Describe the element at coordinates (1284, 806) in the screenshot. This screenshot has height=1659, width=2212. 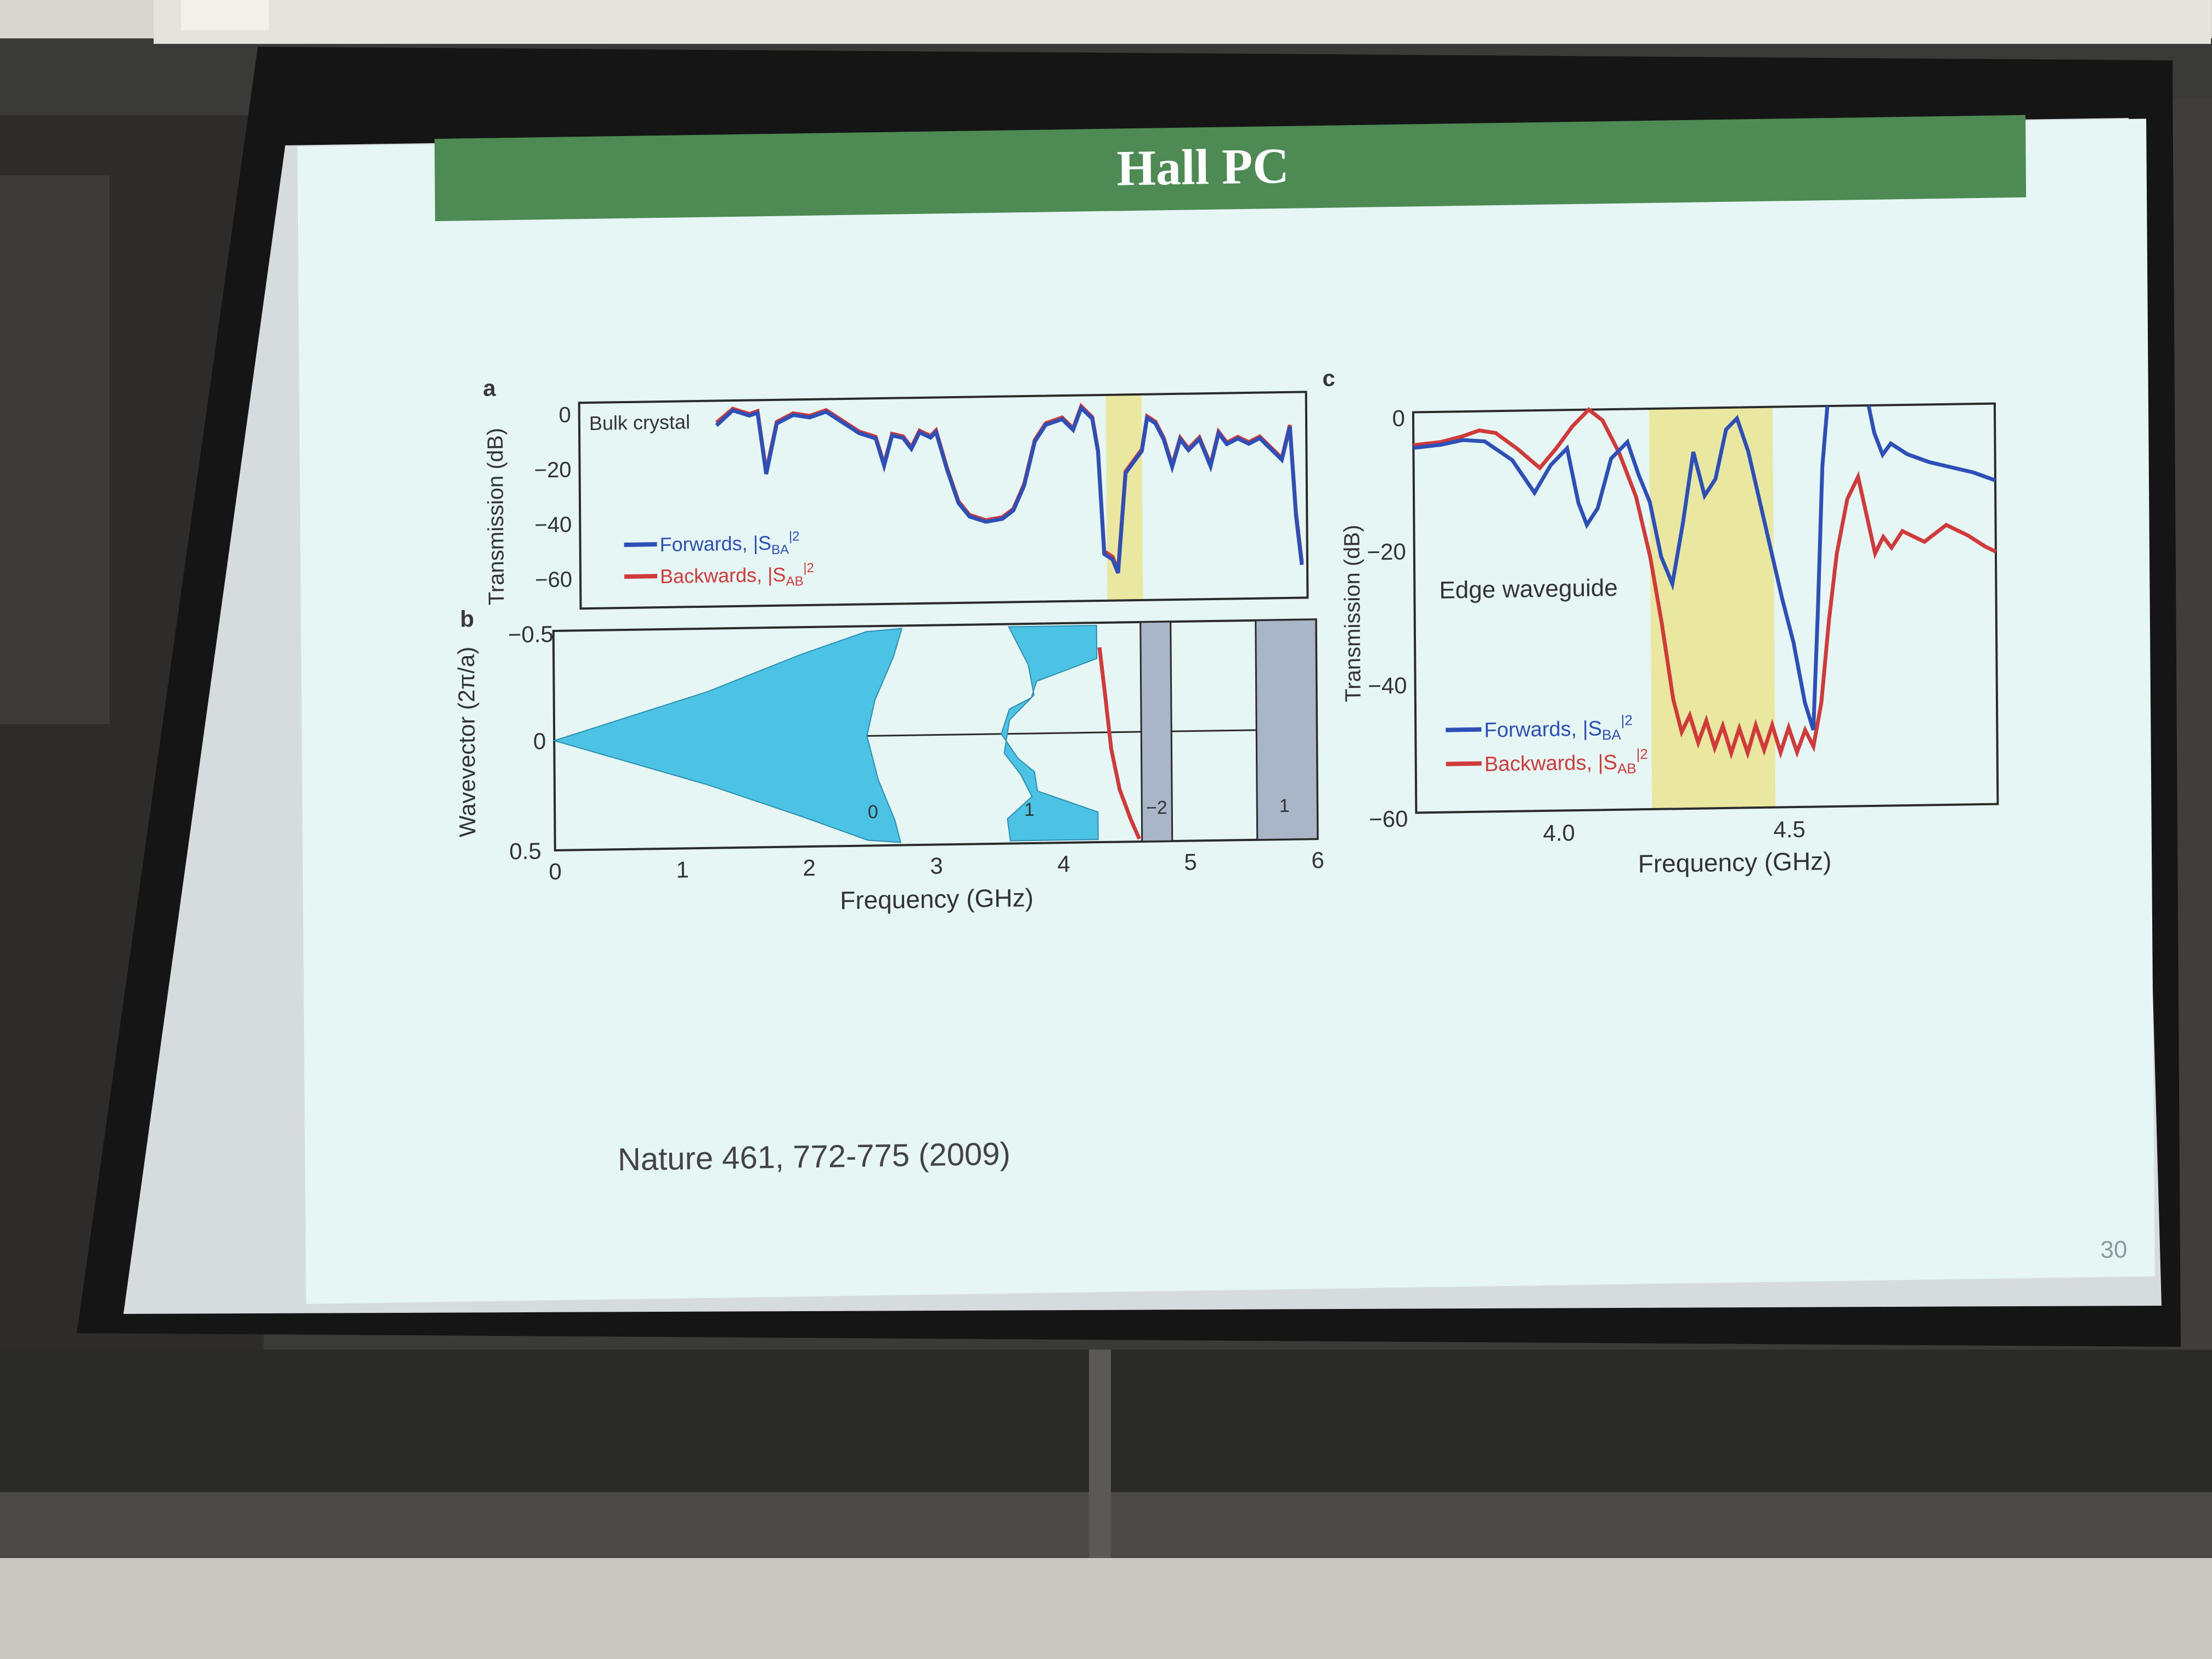
I see `panel-b-band-label-3: 1` at that location.